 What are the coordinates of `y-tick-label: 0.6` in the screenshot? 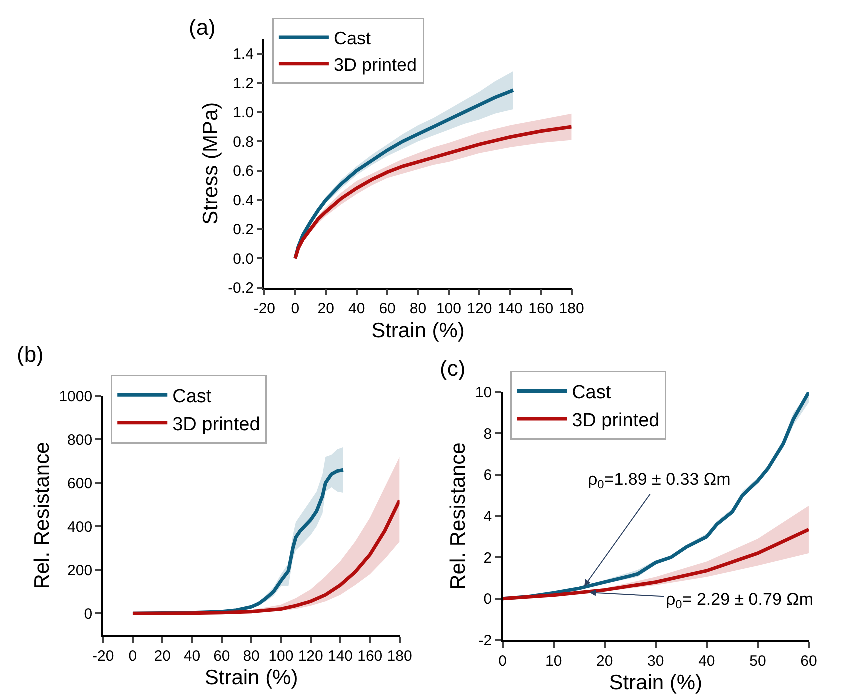 It's located at (243, 171).